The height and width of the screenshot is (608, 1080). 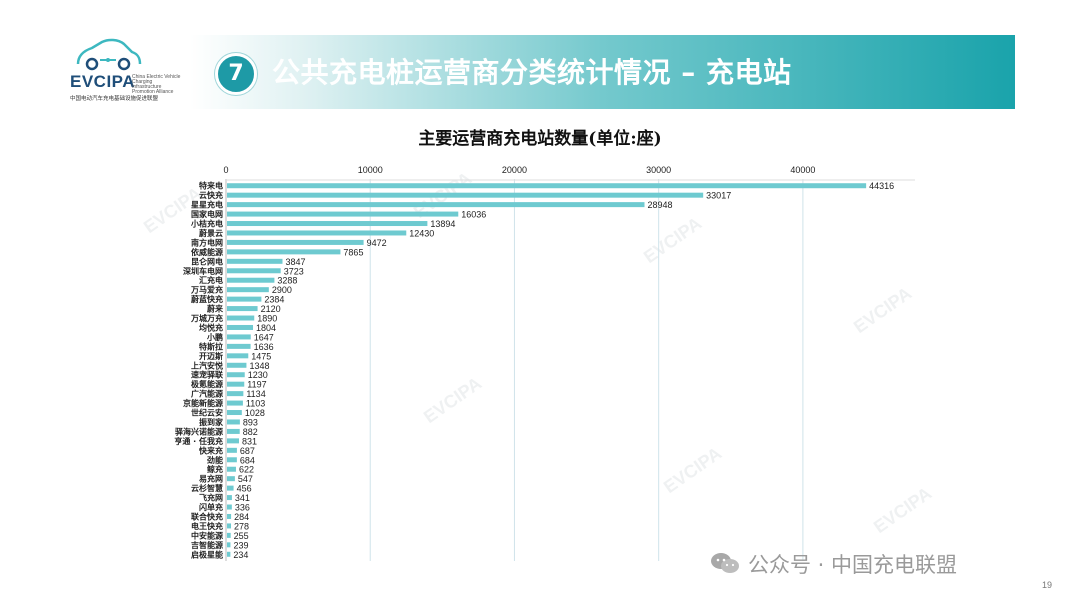 What do you see at coordinates (241, 517) in the screenshot?
I see `data-label: 284` at bounding box center [241, 517].